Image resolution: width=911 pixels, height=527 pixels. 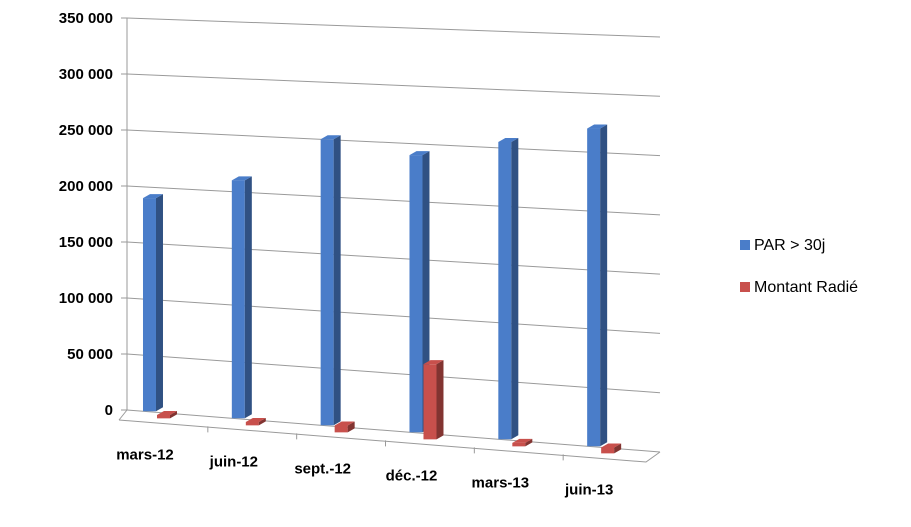 I want to click on y-tick-label: 300 000, so click(x=86, y=74).